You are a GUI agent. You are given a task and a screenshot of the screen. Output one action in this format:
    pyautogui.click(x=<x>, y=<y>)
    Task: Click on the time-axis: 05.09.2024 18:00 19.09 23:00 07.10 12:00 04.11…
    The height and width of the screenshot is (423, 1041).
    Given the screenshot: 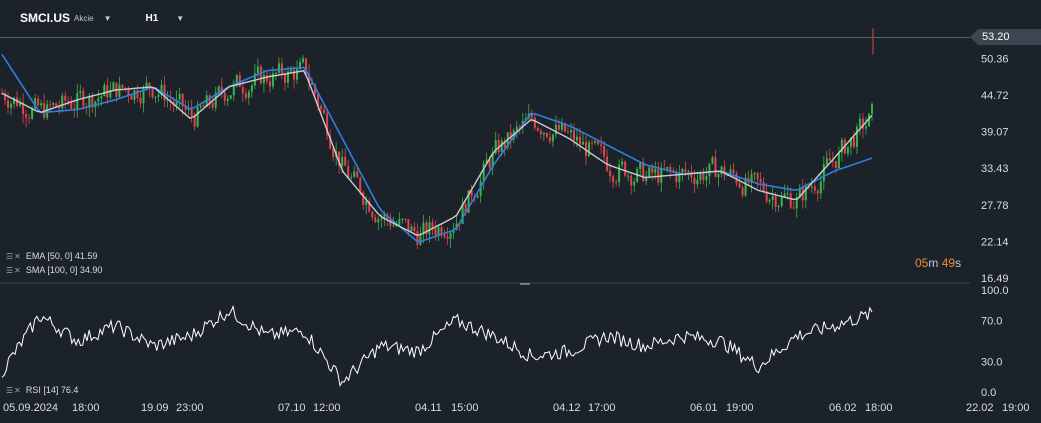 What is the action you would take?
    pyautogui.click(x=516, y=408)
    